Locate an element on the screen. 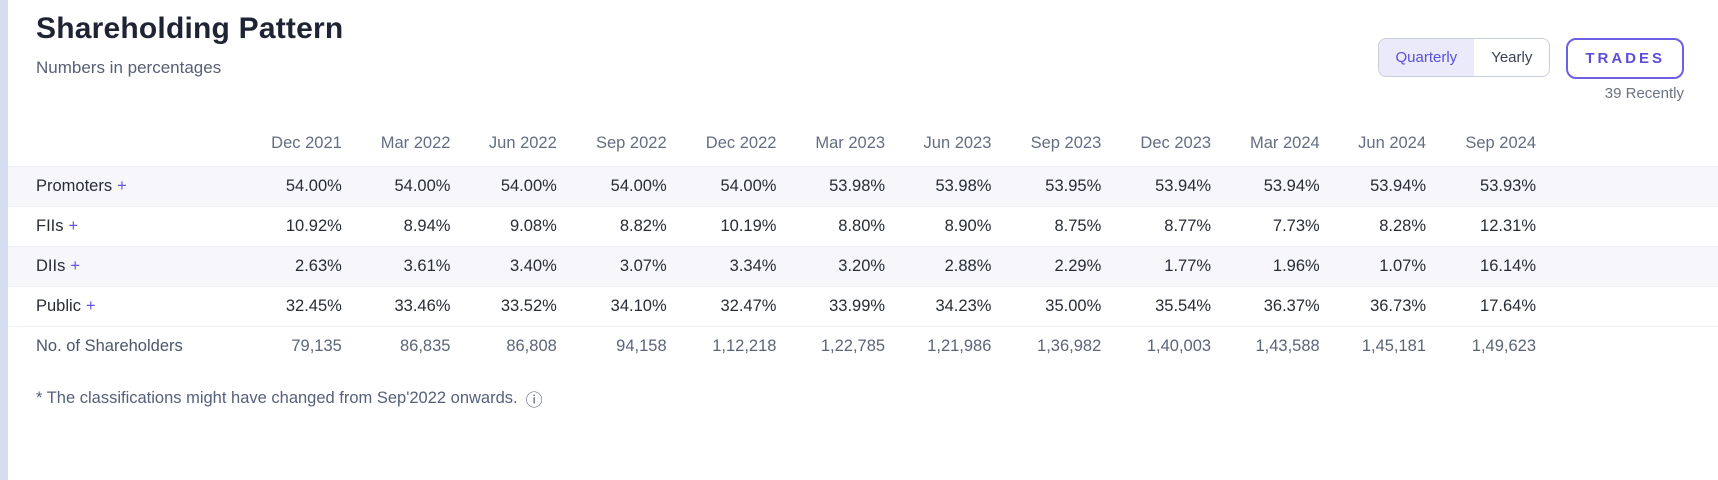  column-header: Sep 2023 is located at coordinates (1066, 143).